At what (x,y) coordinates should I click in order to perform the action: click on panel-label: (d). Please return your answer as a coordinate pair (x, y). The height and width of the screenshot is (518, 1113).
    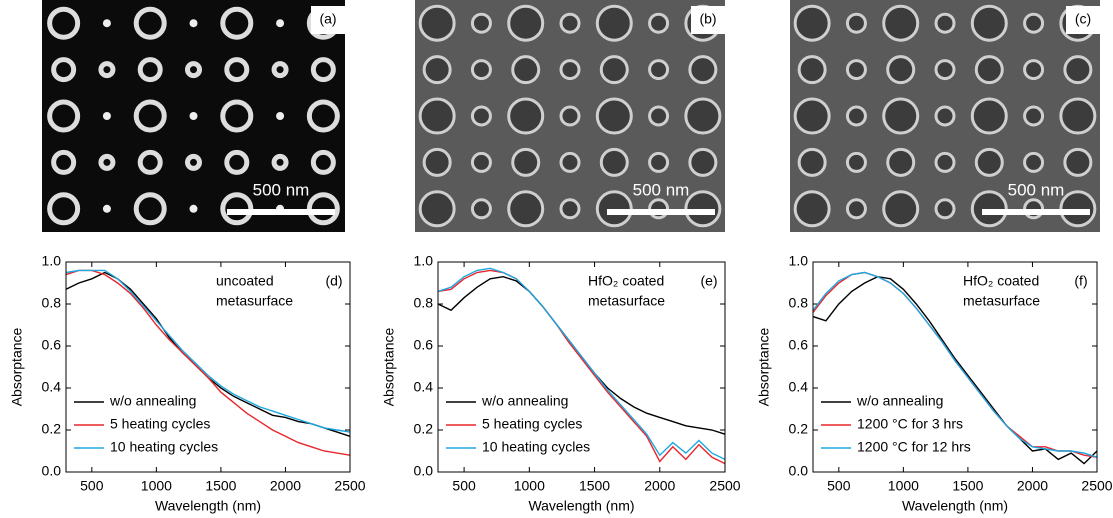
    Looking at the image, I should click on (333, 281).